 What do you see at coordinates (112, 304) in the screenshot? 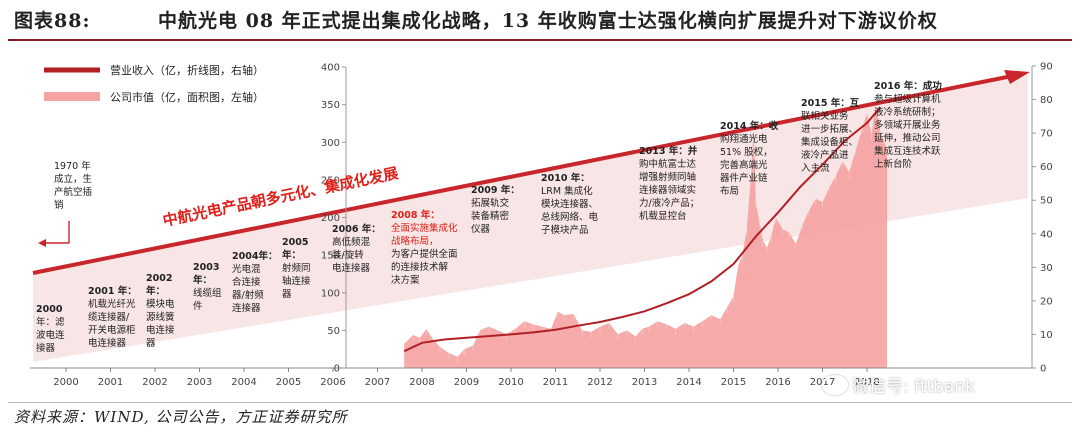
I see `annotation-line: 机载光纤光` at bounding box center [112, 304].